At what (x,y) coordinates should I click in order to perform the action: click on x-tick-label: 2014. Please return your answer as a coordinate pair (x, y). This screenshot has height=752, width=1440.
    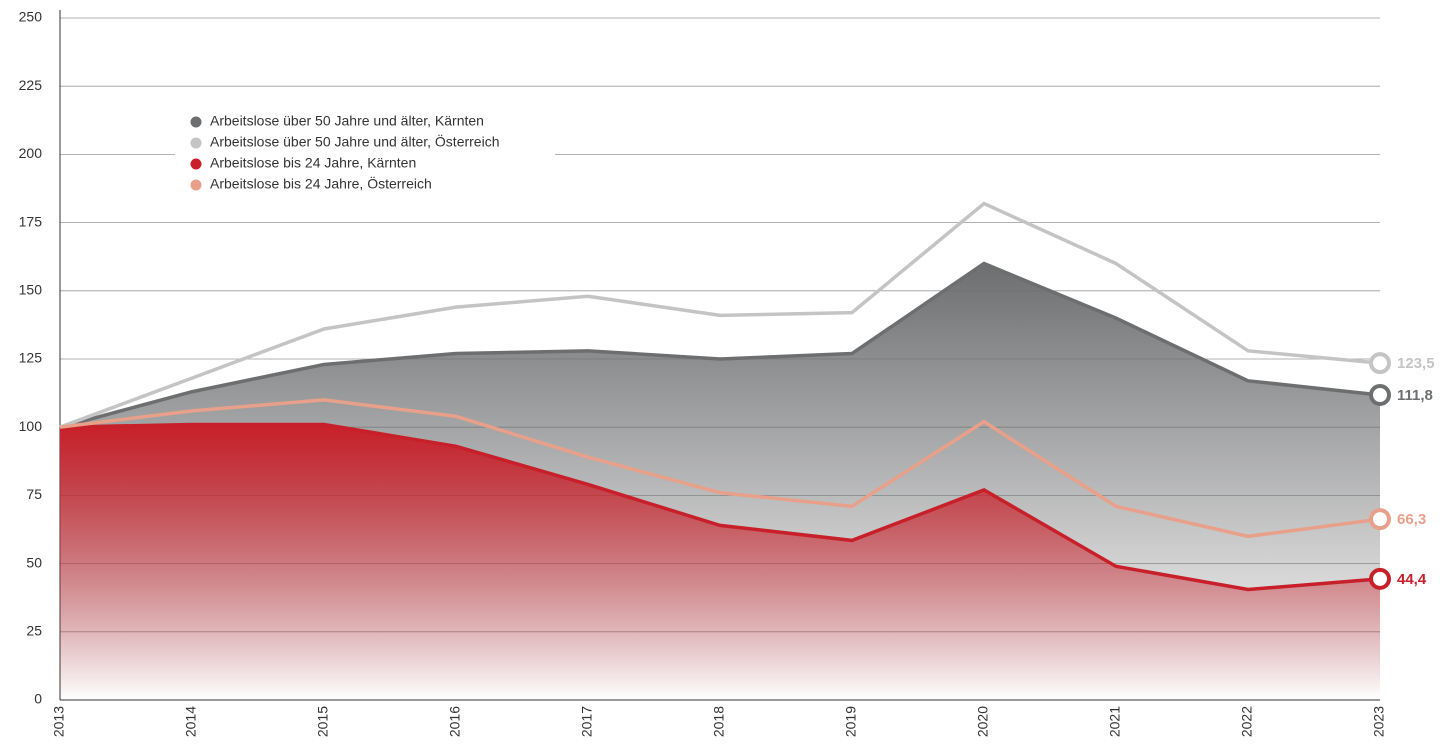
    Looking at the image, I should click on (191, 721).